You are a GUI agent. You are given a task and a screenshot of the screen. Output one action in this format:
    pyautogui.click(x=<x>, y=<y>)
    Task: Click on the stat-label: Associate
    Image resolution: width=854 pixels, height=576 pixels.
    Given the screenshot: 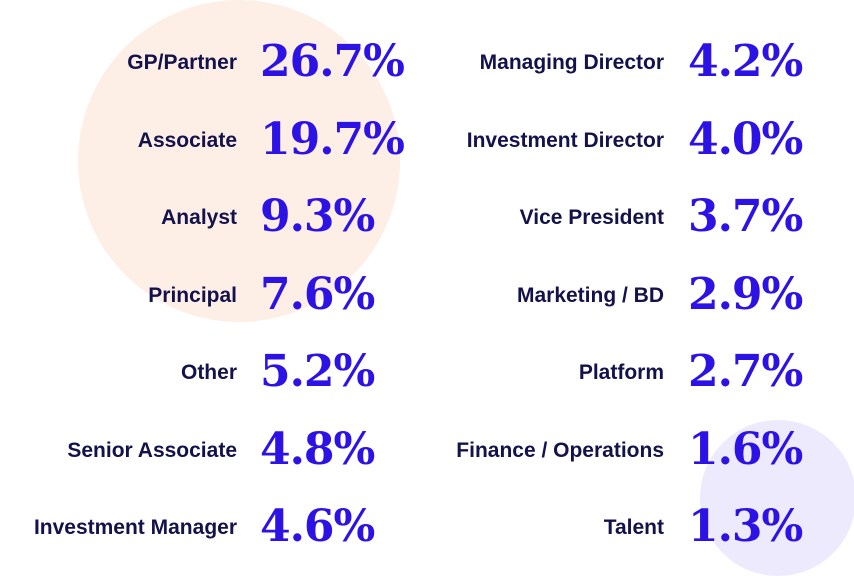 What is the action you would take?
    pyautogui.click(x=187, y=140)
    